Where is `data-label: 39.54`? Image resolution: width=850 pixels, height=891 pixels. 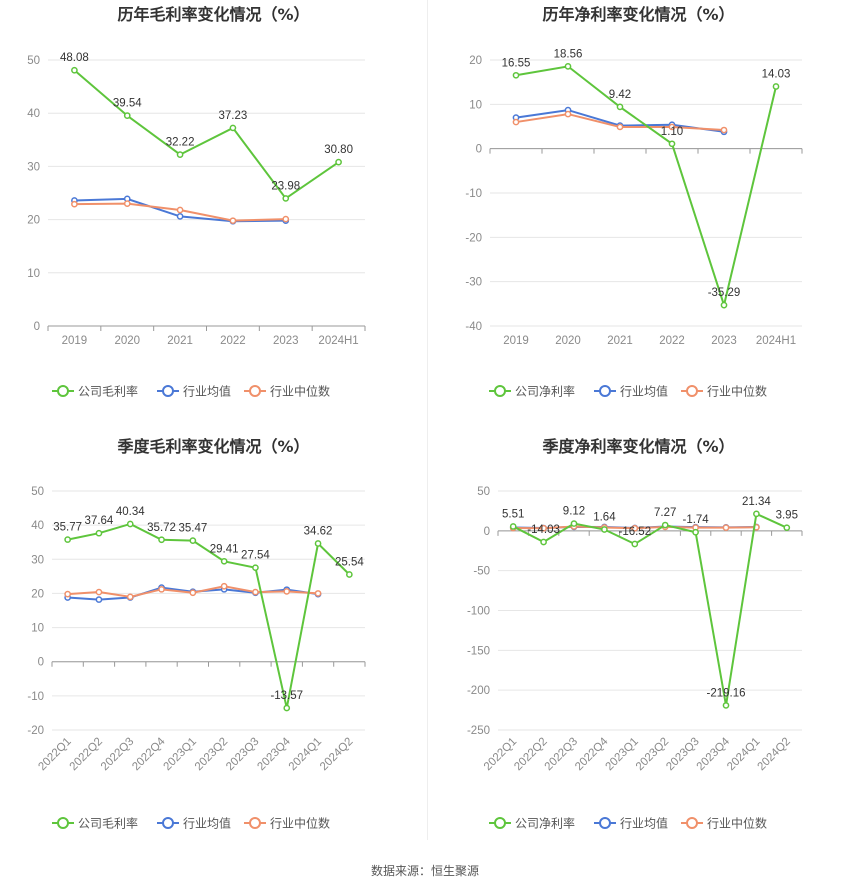 data-label: 39.54 is located at coordinates (127, 104).